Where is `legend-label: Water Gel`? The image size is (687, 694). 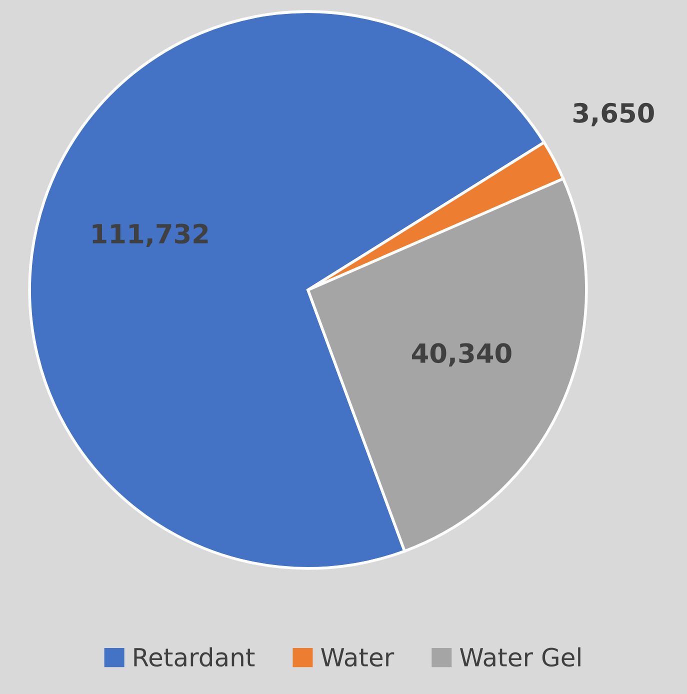 legend-label: Water Gel is located at coordinates (520, 657).